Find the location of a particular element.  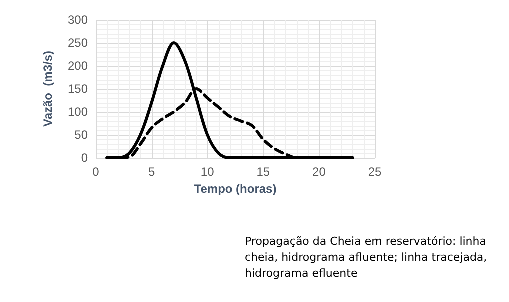

x-tick-label: 10 is located at coordinates (207, 172).